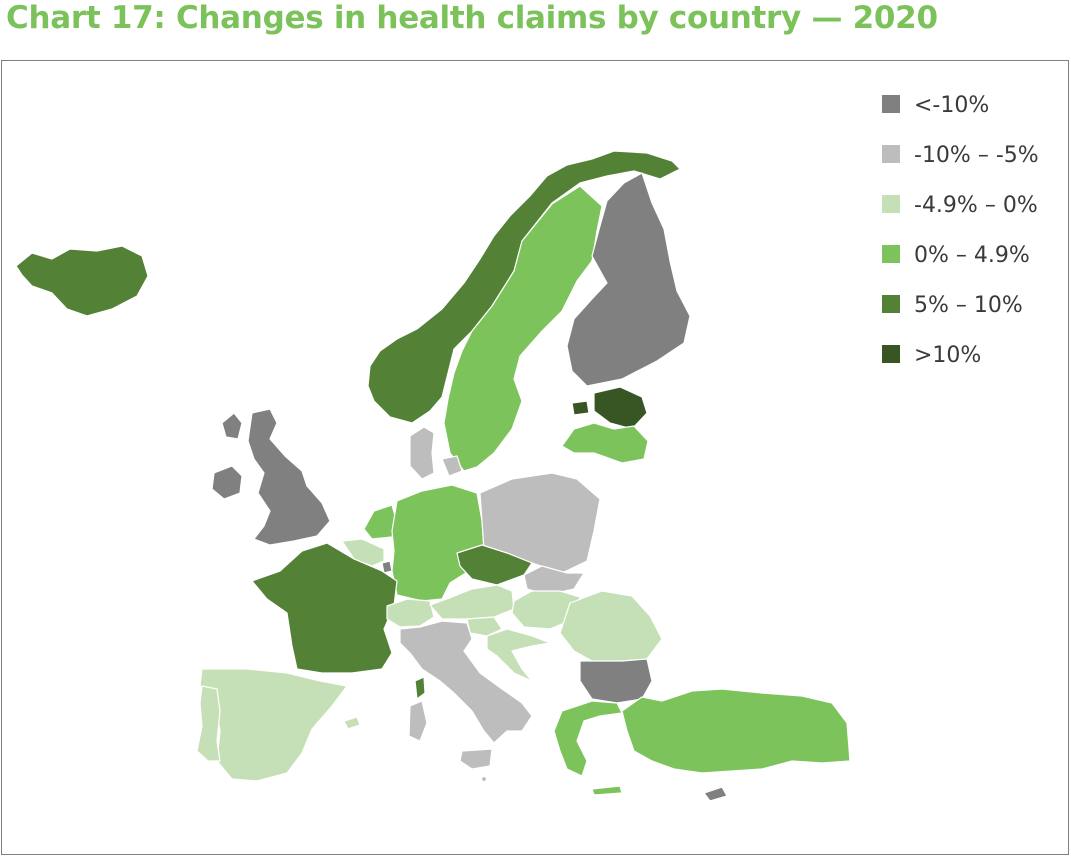  Describe the element at coordinates (976, 205) in the screenshot. I see `legend-label: -4.9% – 0%` at that location.